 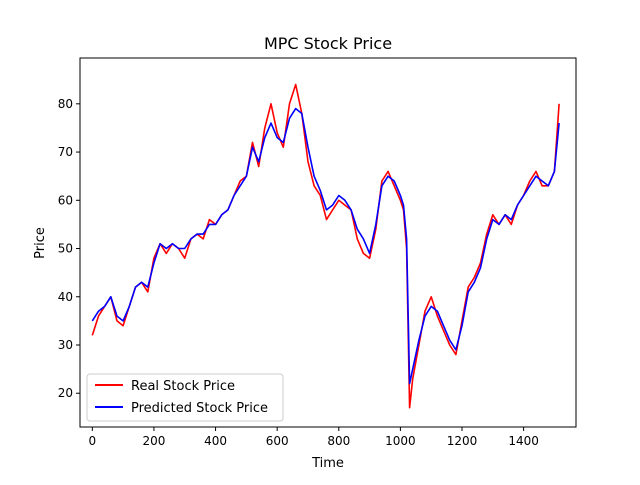 What do you see at coordinates (65, 104) in the screenshot?
I see `y-tick-label: 80` at bounding box center [65, 104].